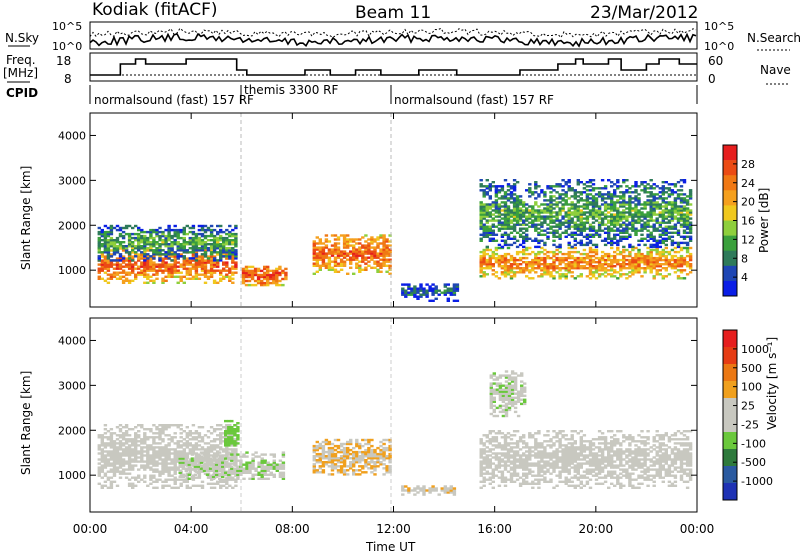  I want to click on power-cell-2078, so click(684, 260).